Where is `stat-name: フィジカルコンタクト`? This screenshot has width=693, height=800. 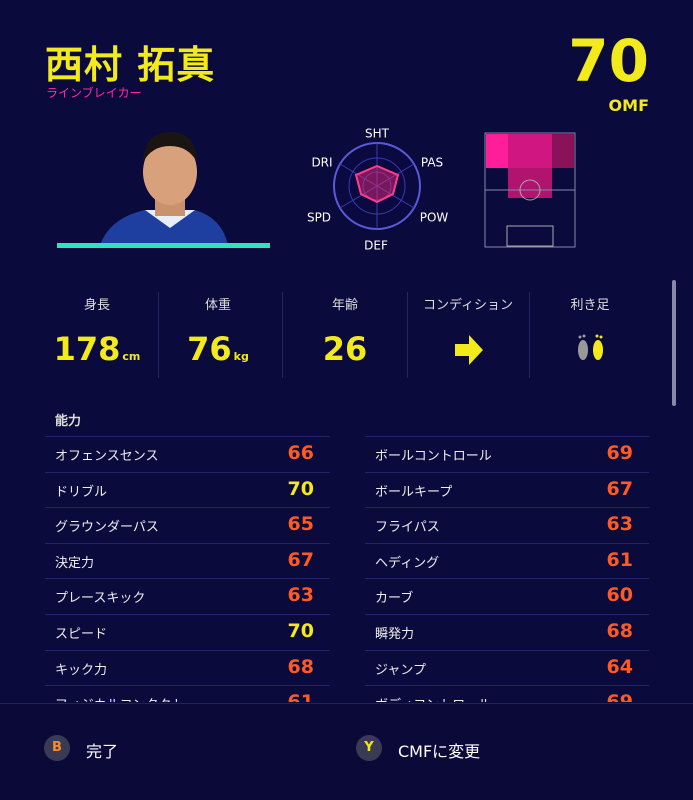
stat-name: フィジカルコンタクト is located at coordinates (119, 698).